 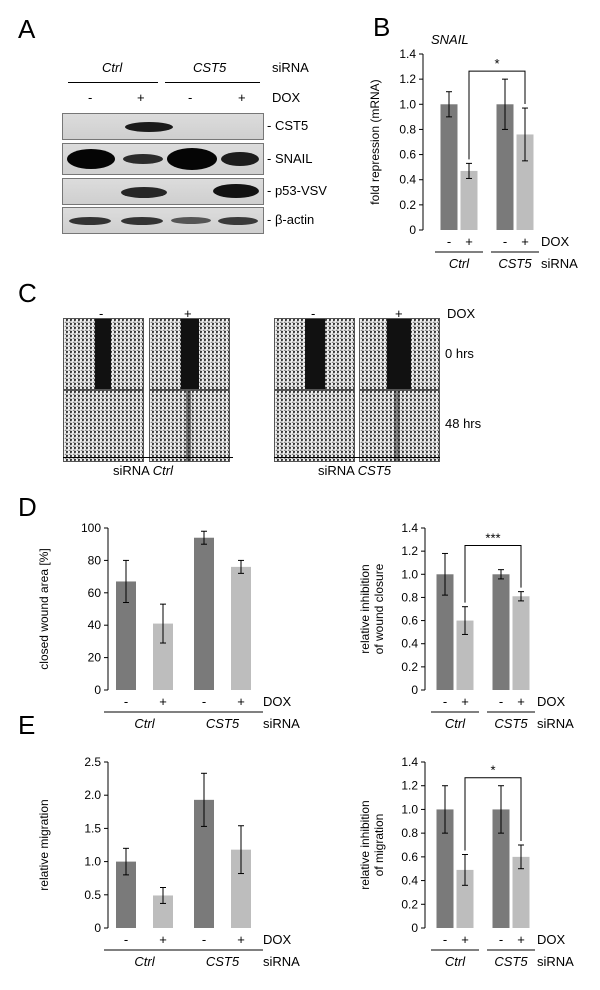 I want to click on y-tick-label: 0.4, so click(x=409, y=881).